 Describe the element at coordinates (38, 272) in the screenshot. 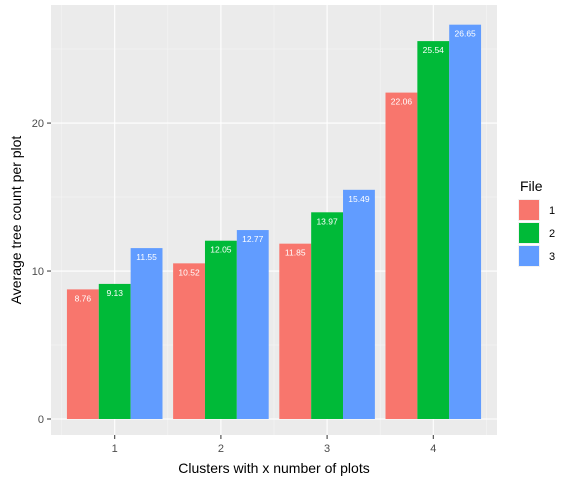

I see `y-tick-label: 10` at that location.